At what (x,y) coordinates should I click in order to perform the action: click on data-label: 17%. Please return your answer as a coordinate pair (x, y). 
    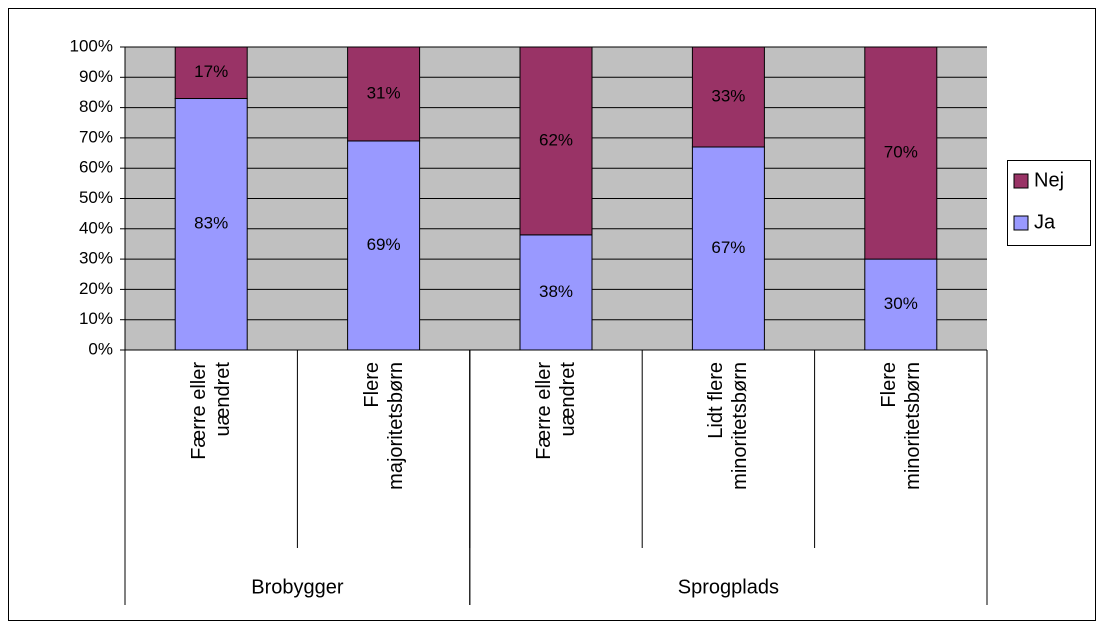
    Looking at the image, I should click on (211, 71).